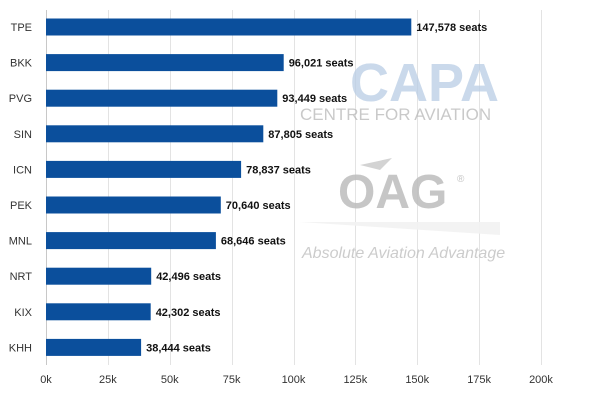 This screenshot has height=400, width=600. Describe the element at coordinates (403, 253) in the screenshot. I see `oag-tagline-watermark: Absolute Aviation Advantage` at that location.